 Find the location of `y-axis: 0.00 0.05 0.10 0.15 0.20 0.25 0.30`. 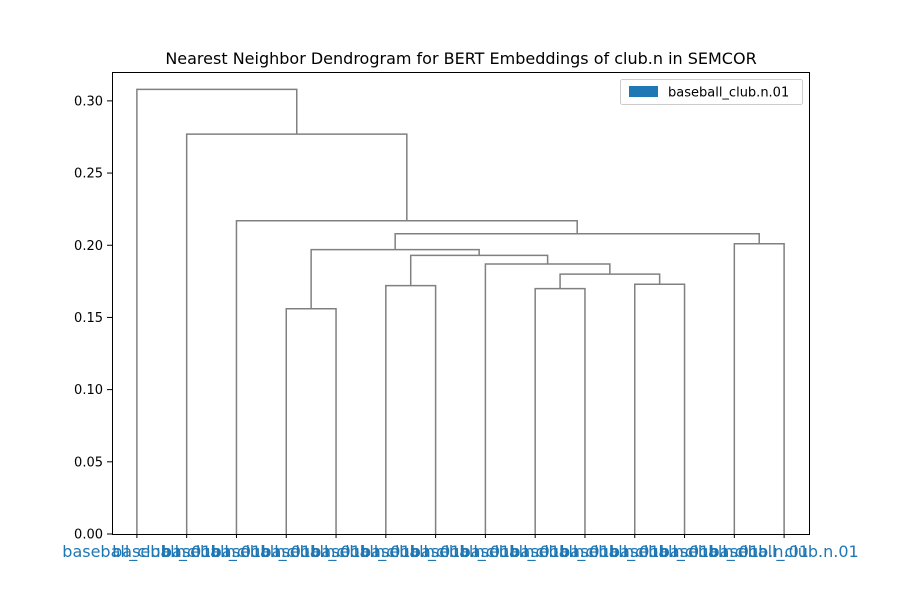

y-axis: 0.00 0.05 0.10 0.15 0.20 0.25 0.30 is located at coordinates (93, 318).